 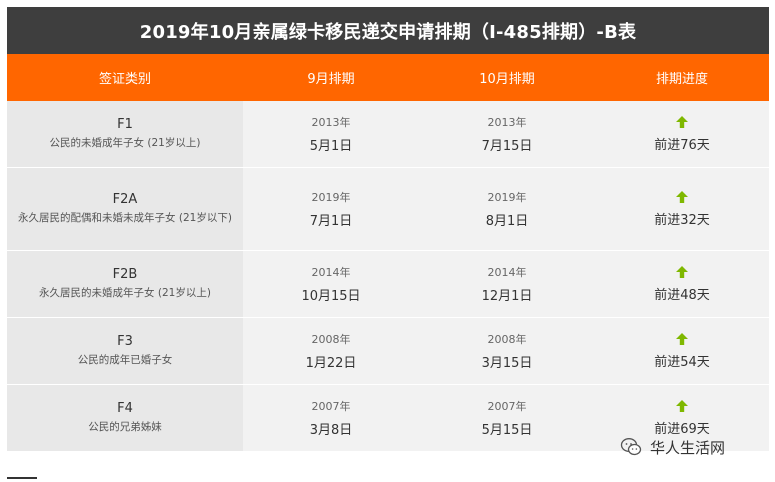 What do you see at coordinates (125, 143) in the screenshot?
I see `category-desc: 公民的未婚成年子女 (21岁以上)` at bounding box center [125, 143].